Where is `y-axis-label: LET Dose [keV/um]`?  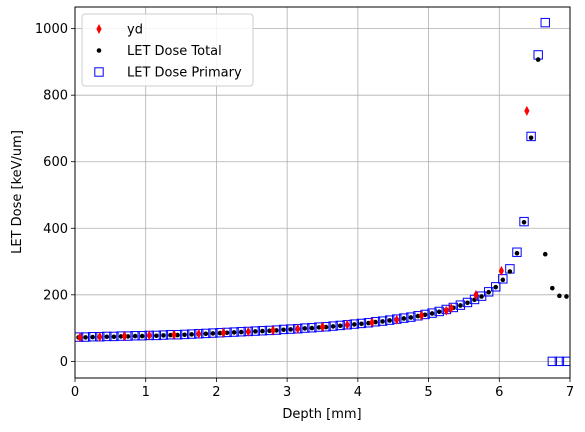
y-axis-label: LET Dose [keV/um] is located at coordinates (17, 192).